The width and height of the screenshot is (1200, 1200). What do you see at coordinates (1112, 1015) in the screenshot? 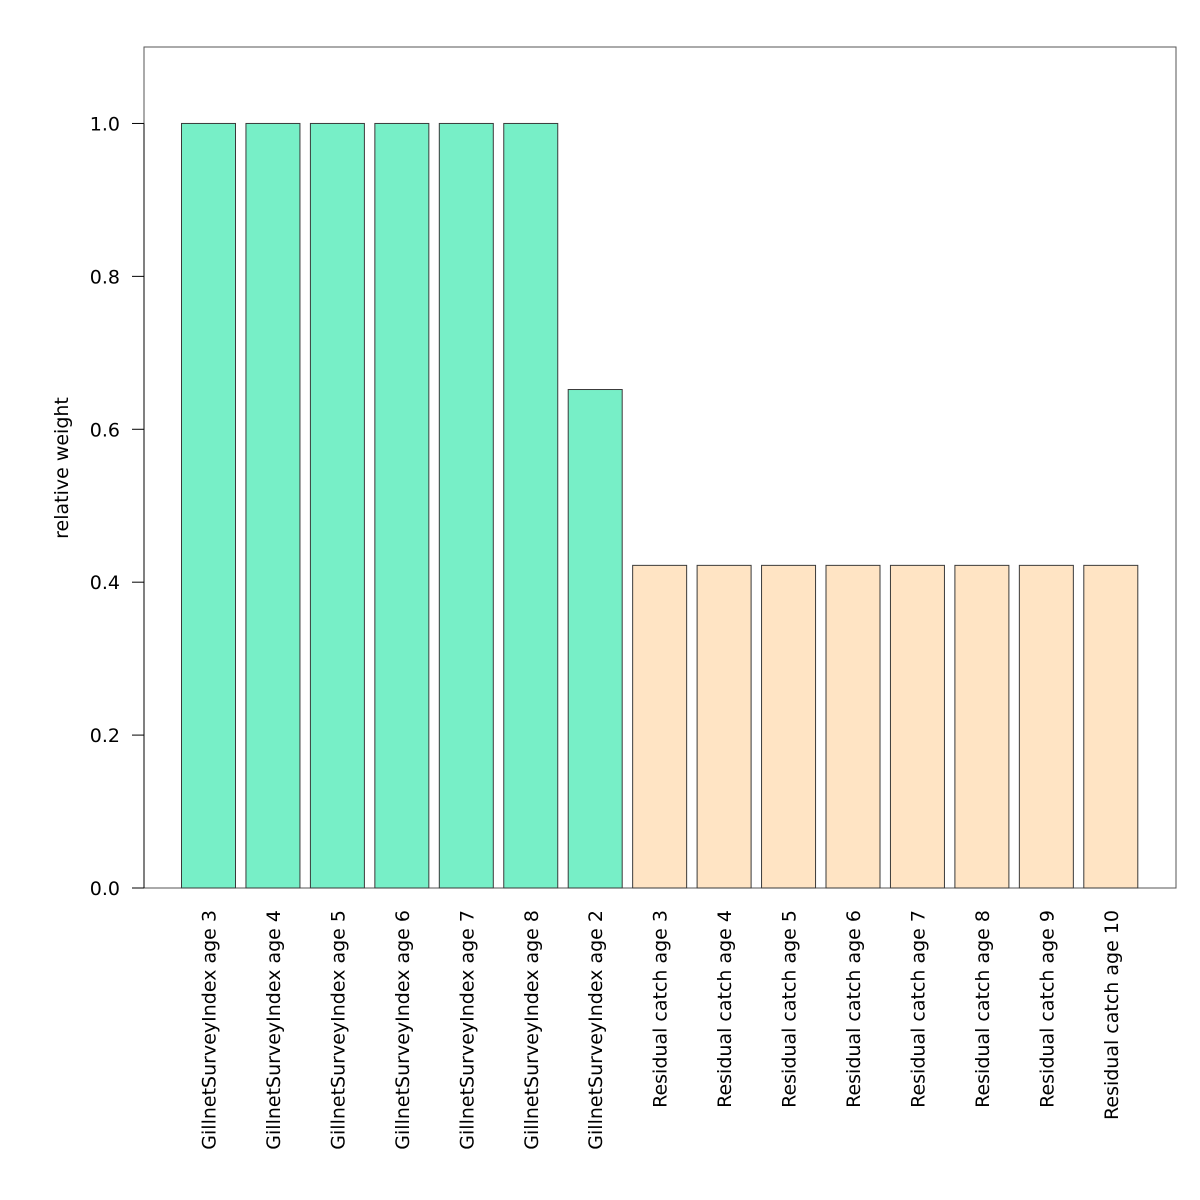
I see `x-category-label: Residual catch age 10` at bounding box center [1112, 1015].